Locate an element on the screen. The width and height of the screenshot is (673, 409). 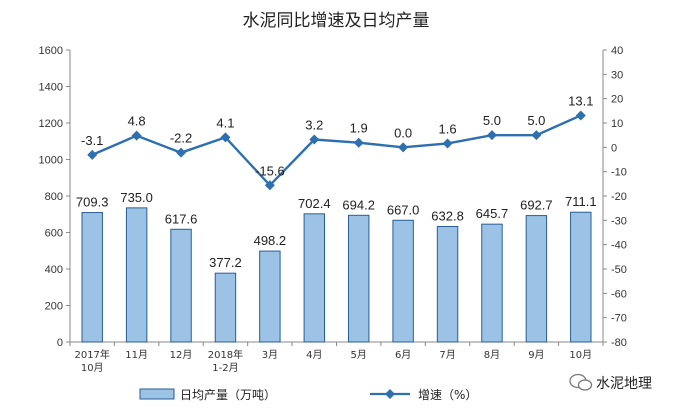
y-right-tick-label: -60 is located at coordinates (619, 294).